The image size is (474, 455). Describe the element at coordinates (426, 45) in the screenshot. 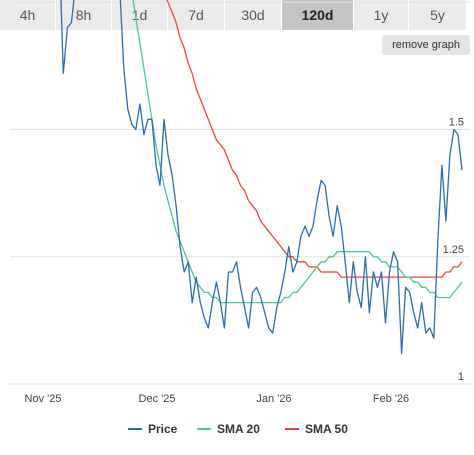

I see `remove-graph-button: remove graph` at that location.